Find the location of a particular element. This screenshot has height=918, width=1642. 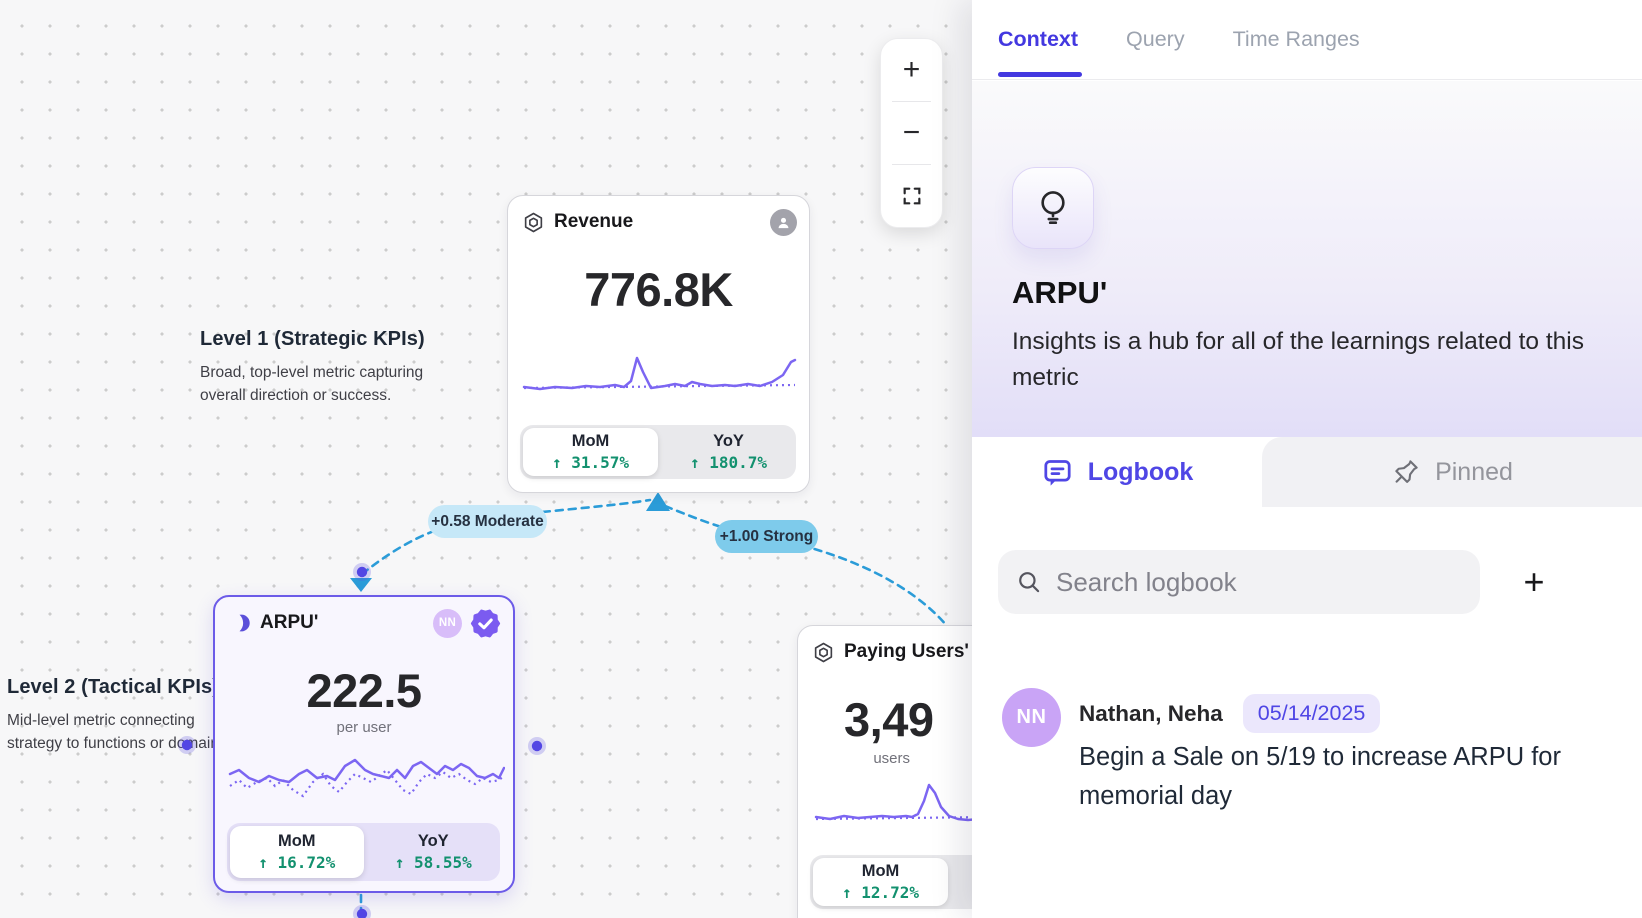

mom-value: ↑ 12.72% is located at coordinates (880, 892).